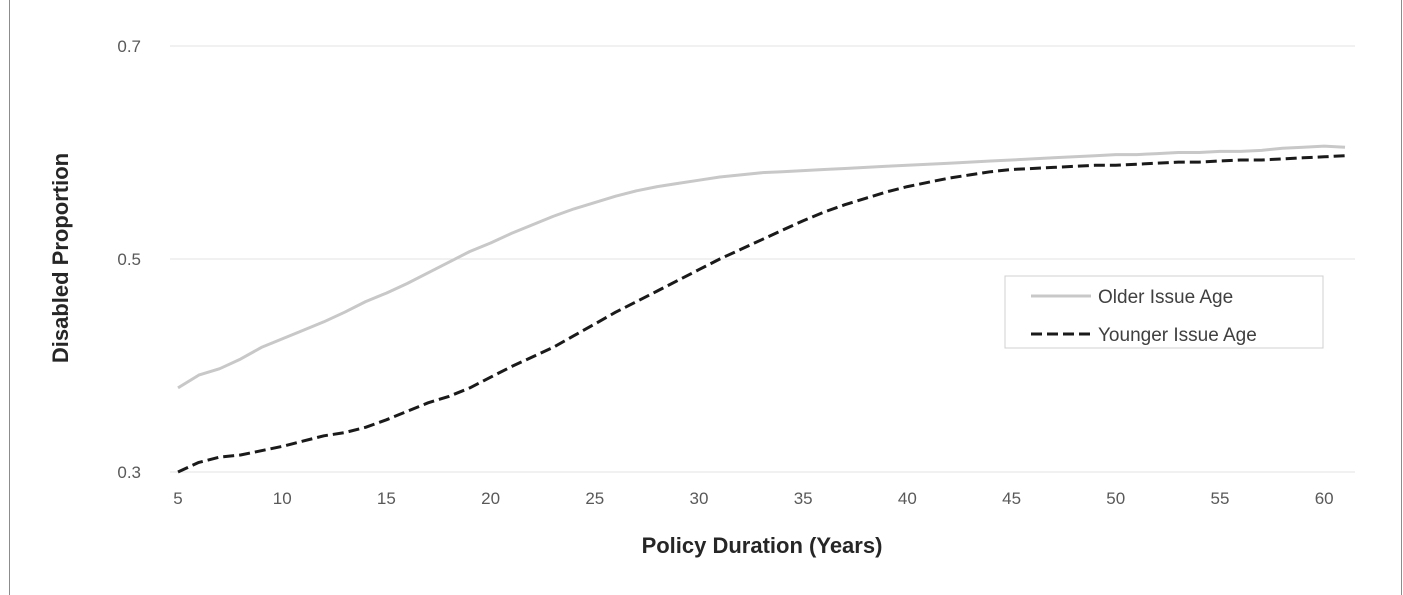 This screenshot has height=595, width=1403. Describe the element at coordinates (1177, 335) in the screenshot. I see `legend-label-younger: Younger Issue Age` at that location.